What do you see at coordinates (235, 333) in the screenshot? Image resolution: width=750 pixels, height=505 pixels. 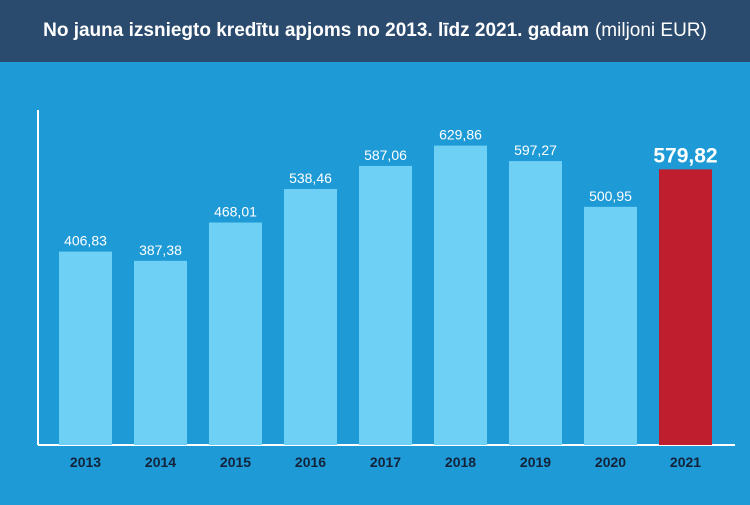 I see `bar-2015` at bounding box center [235, 333].